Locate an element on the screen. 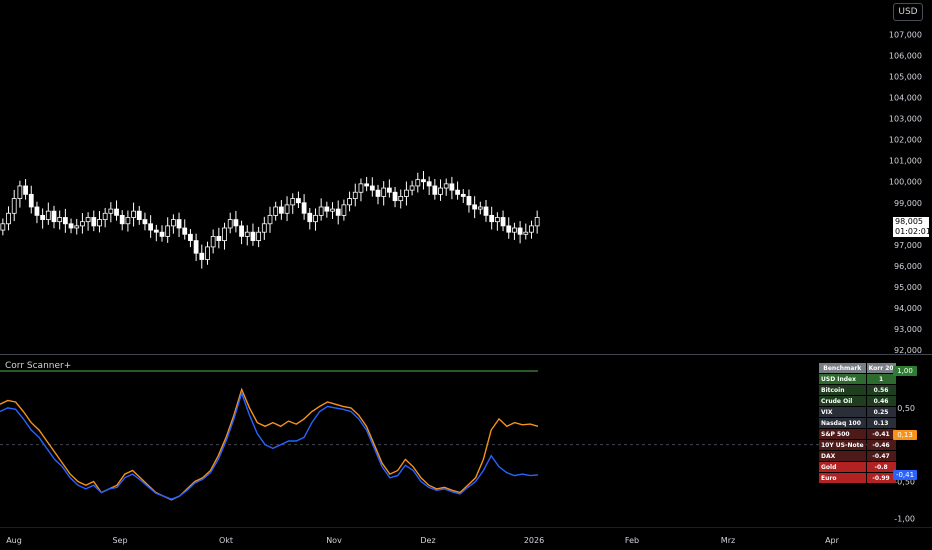  correlation-value: 1 is located at coordinates (881, 379).